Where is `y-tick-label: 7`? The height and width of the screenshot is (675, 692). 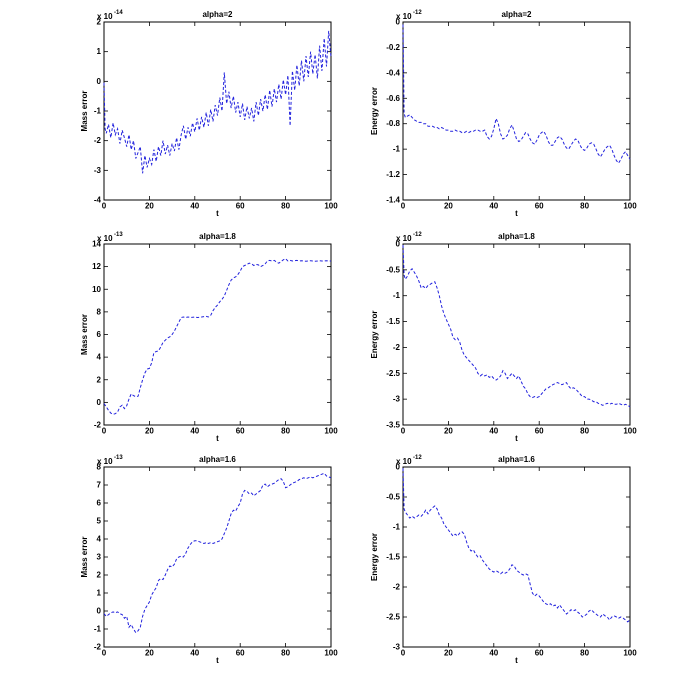
y-tick-label: 7 is located at coordinates (99, 485).